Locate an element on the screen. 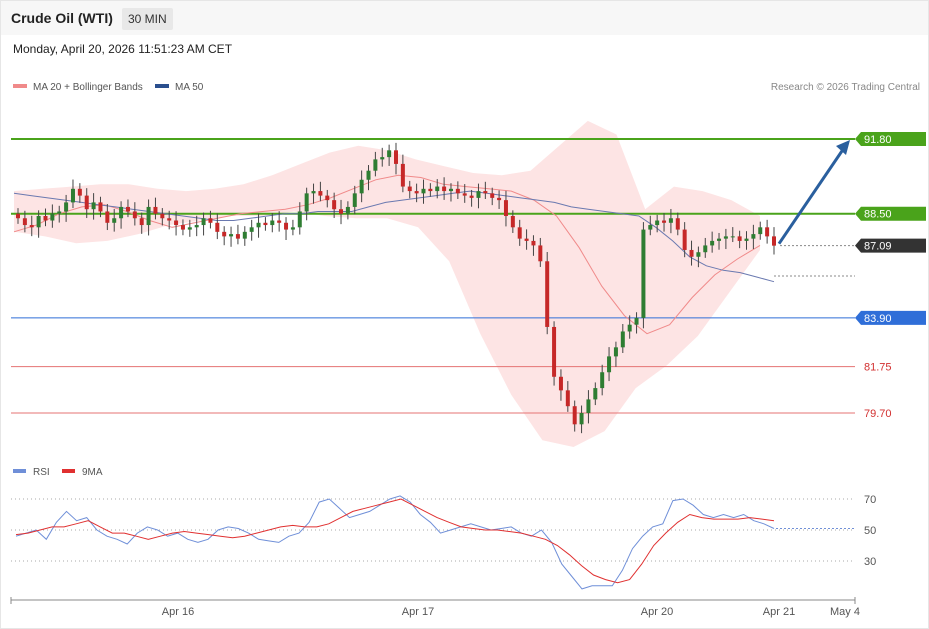 The height and width of the screenshot is (629, 929). rsi-ma-line is located at coordinates (395, 541).